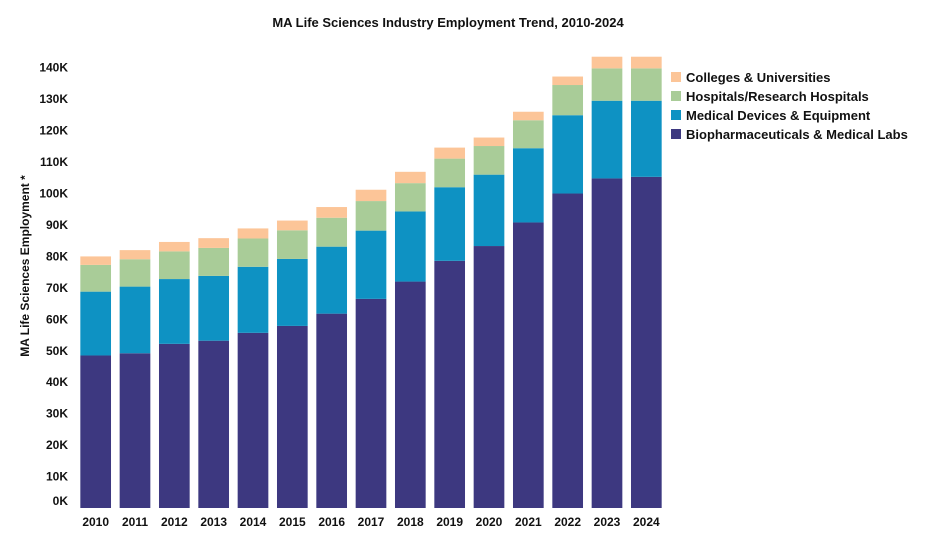  What do you see at coordinates (174, 265) in the screenshot?
I see `bar-segment-3-2012` at bounding box center [174, 265].